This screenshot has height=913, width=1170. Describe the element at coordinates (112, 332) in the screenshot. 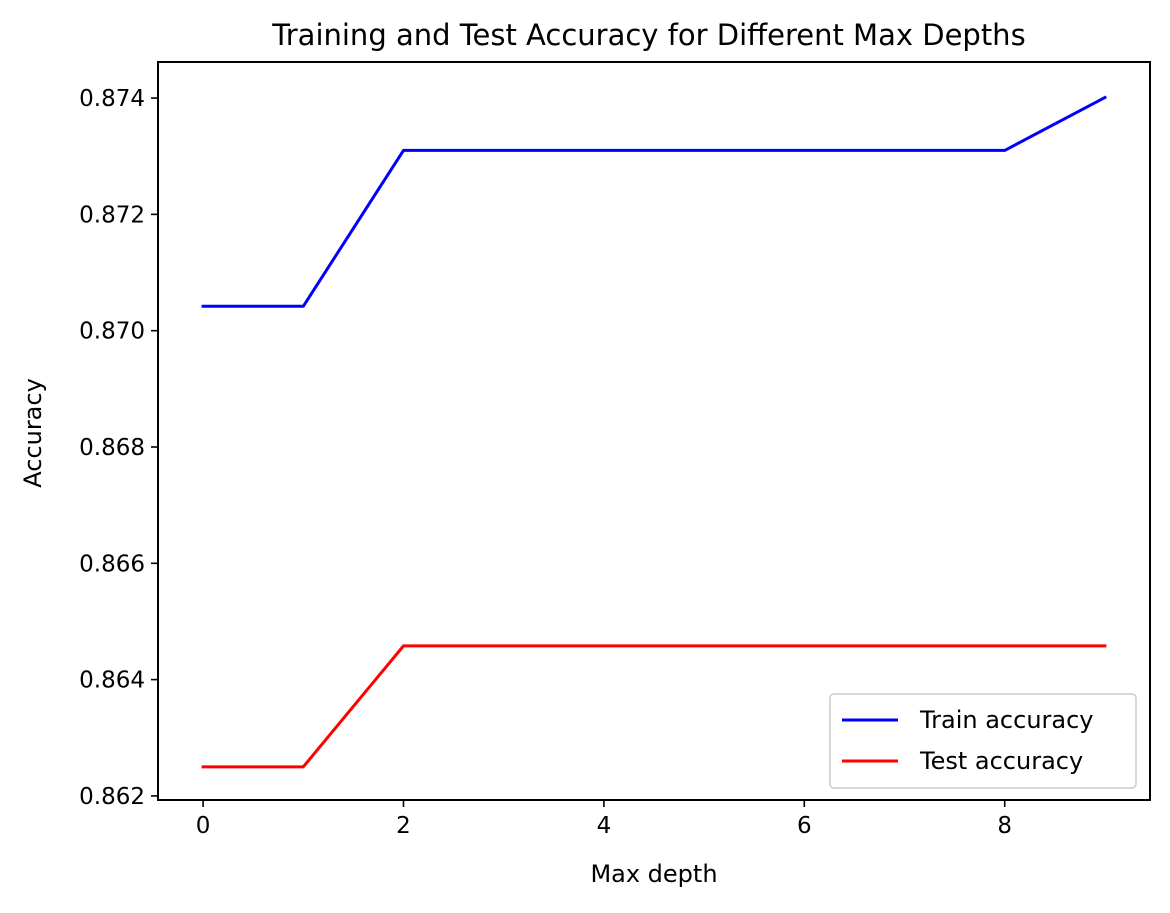

I see `y-tick-label: 0.870` at that location.